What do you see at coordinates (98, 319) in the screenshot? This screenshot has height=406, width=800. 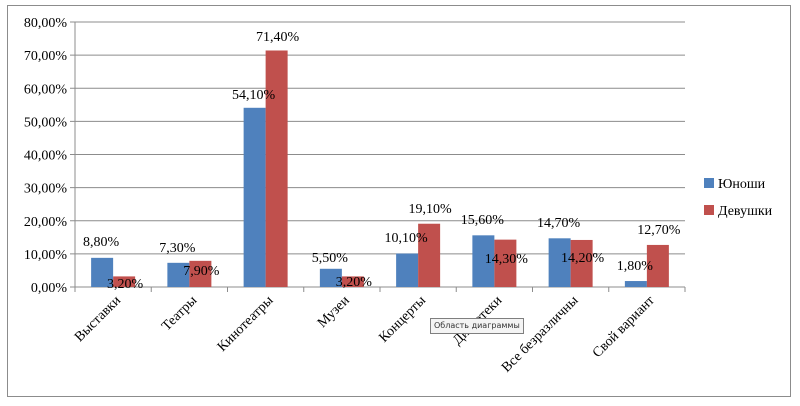 I see `x-category-label: Выставки` at bounding box center [98, 319].